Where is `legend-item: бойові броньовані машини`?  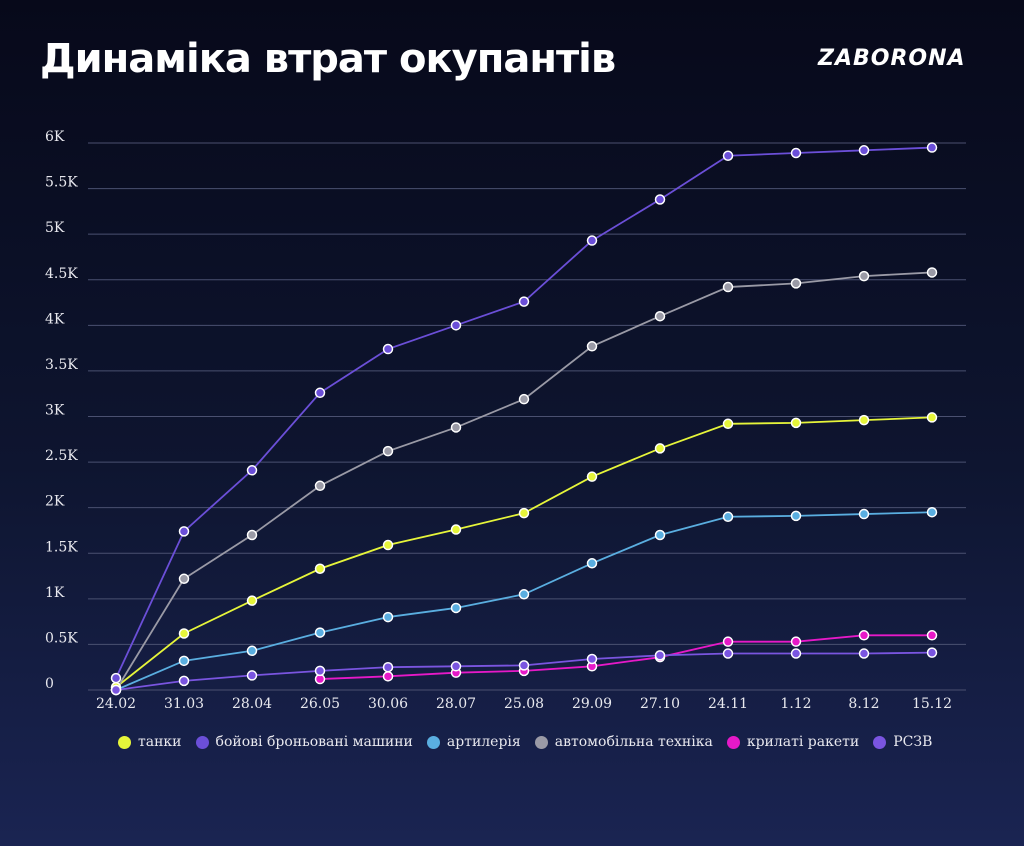 legend-item: бойові броньовані машини is located at coordinates (304, 742).